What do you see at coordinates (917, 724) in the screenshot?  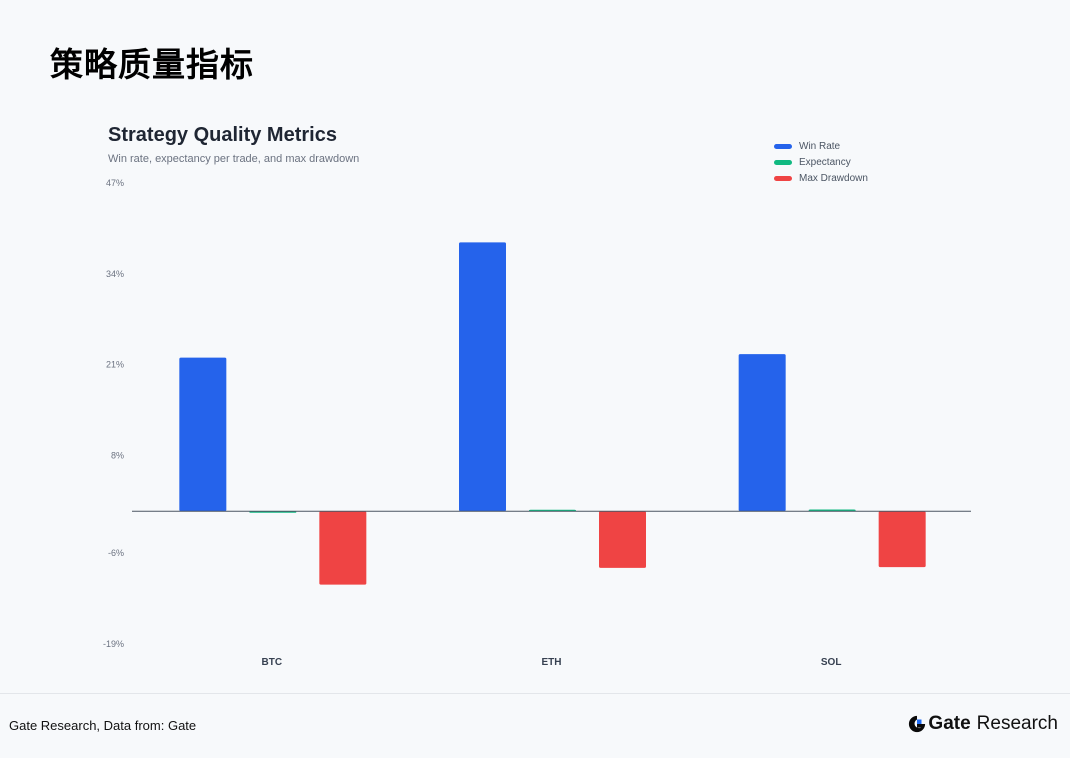 I see `gate-logo-icon` at bounding box center [917, 724].